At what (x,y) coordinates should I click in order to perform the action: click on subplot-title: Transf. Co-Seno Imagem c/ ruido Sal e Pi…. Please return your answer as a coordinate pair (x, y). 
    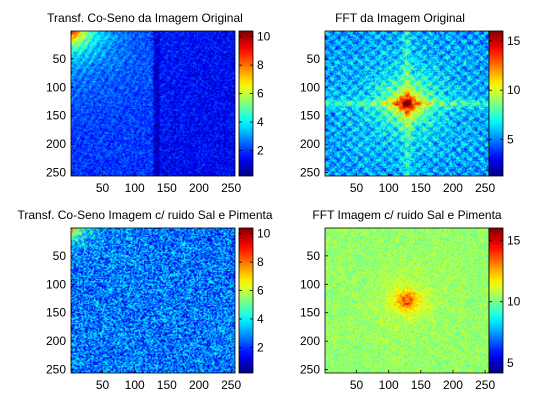
    Looking at the image, I should click on (145, 215).